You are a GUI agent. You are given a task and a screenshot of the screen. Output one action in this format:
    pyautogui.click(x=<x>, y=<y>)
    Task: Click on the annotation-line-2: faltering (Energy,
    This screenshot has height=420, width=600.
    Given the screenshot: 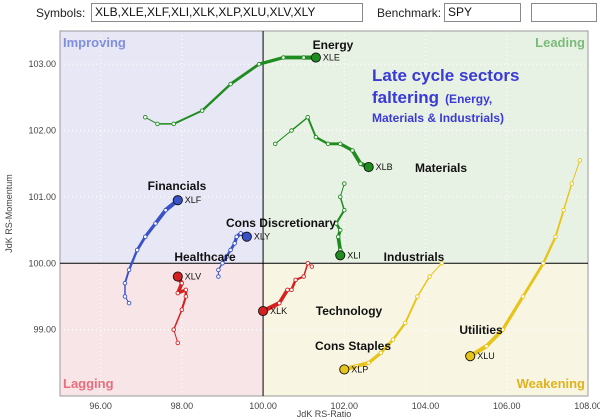 What is the action you would take?
    pyautogui.click(x=432, y=97)
    